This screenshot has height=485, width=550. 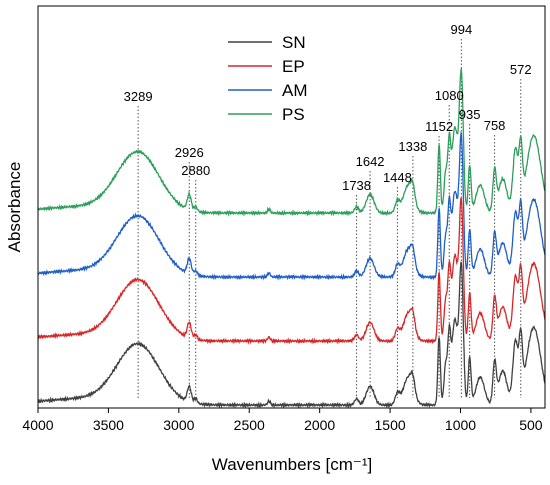 What do you see at coordinates (195, 170) in the screenshot?
I see `peak-label: 2880` at bounding box center [195, 170].